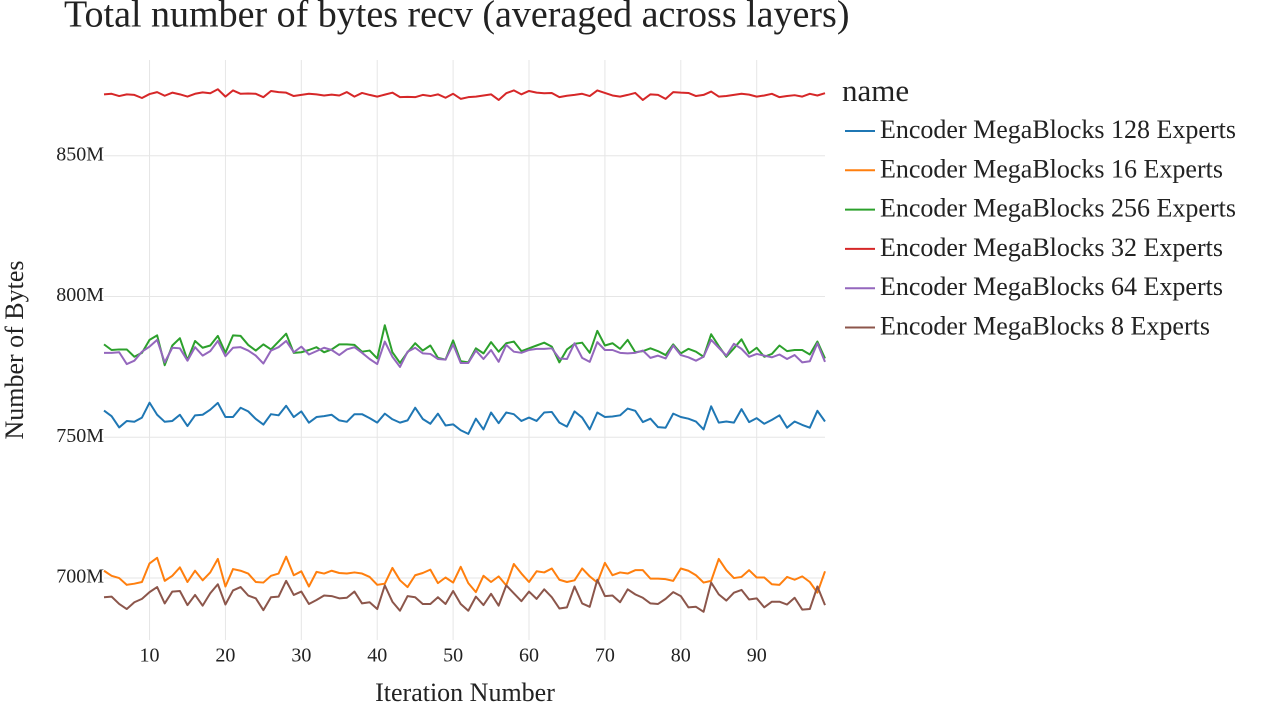 Image resolution: width=1280 pixels, height=720 pixels. What do you see at coordinates (150, 656) in the screenshot?
I see `x-tick-label: 10` at bounding box center [150, 656].